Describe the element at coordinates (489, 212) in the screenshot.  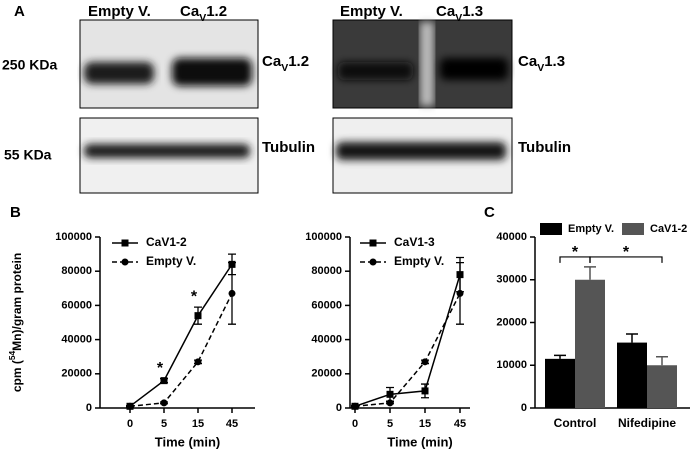
I see `panel-label: C` at that location.